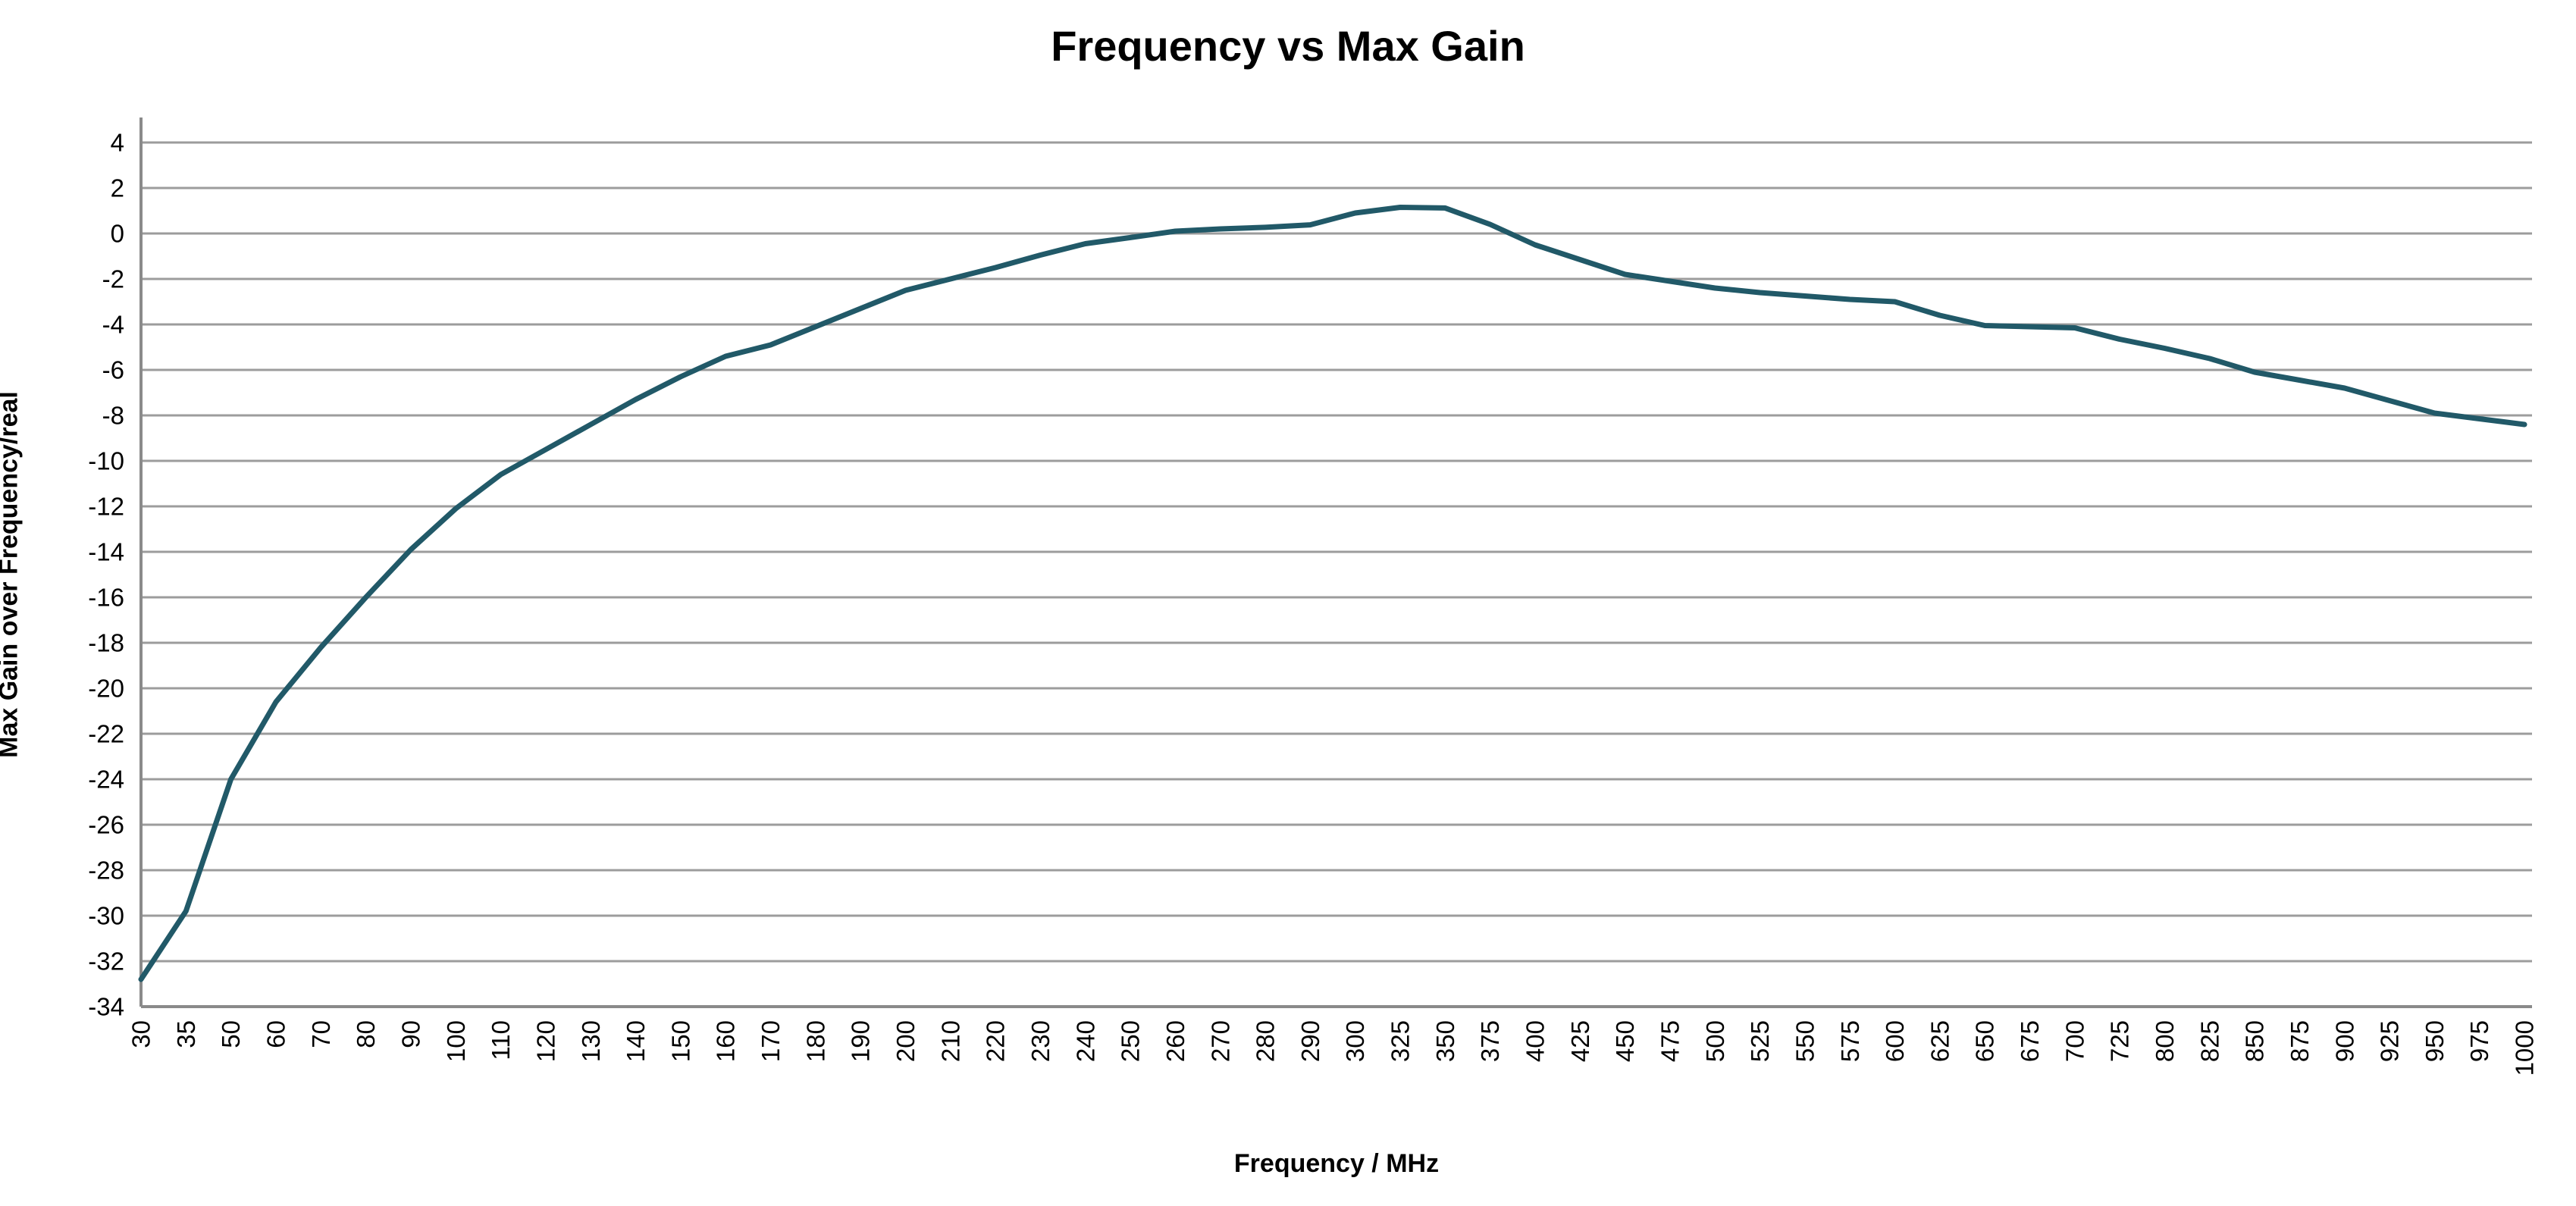 The width and height of the screenshot is (2576, 1206). I want to click on x-tick-label: 325, so click(1401, 1041).